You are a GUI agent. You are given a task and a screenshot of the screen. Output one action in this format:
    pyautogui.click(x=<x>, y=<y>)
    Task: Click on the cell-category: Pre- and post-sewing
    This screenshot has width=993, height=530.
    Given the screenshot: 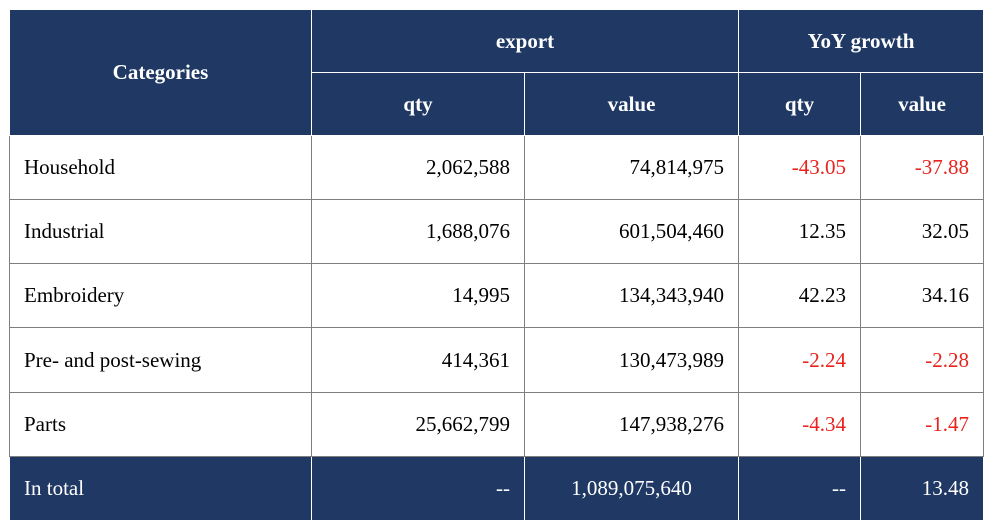 What is the action you would take?
    pyautogui.click(x=160, y=360)
    